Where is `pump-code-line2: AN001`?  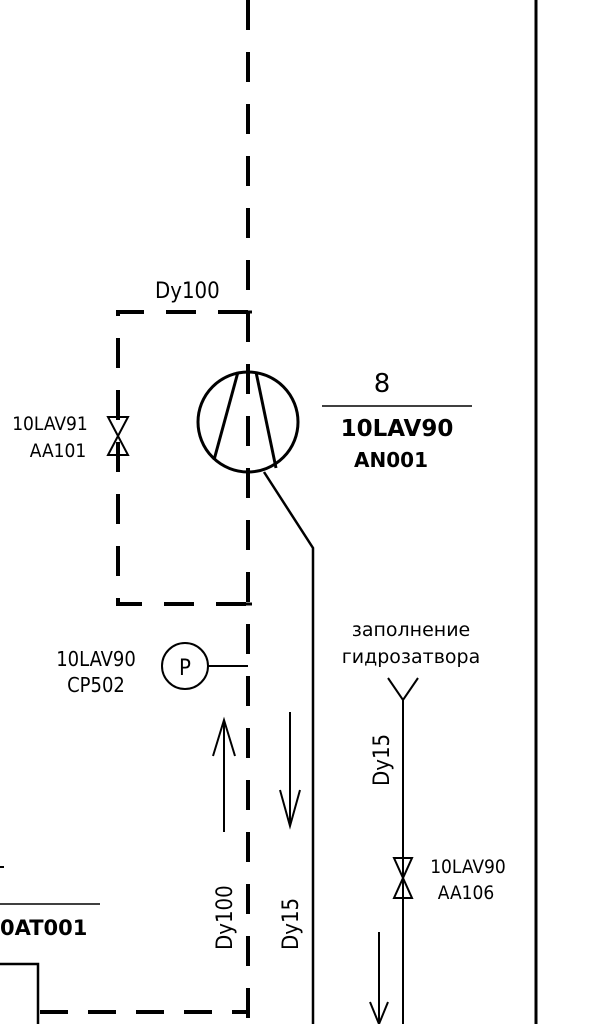 pump-code-line2: AN001 is located at coordinates (391, 460).